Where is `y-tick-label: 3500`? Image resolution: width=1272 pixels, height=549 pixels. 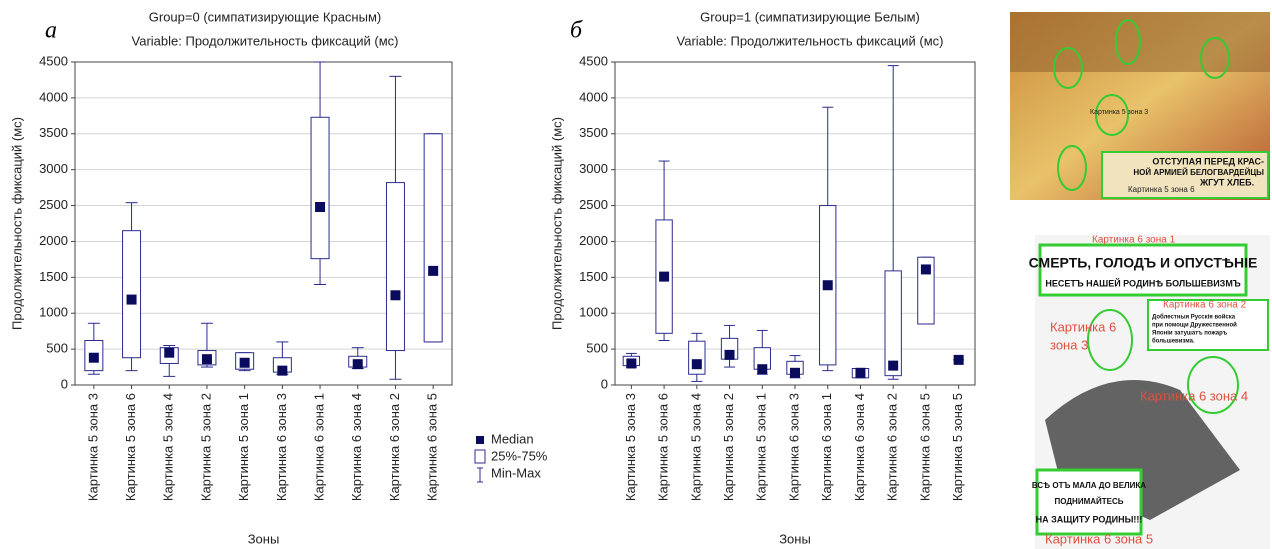
y-tick-label: 3500 is located at coordinates (53, 132).